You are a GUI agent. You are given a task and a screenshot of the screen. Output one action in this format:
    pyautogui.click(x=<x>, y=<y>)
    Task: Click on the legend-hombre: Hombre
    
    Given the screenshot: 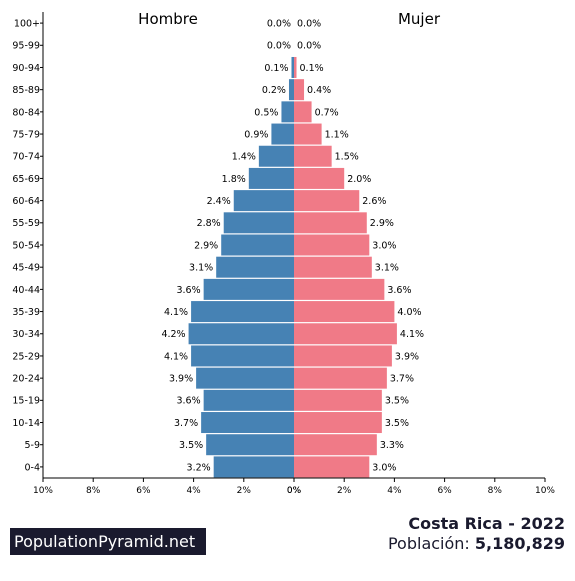 What is the action you would take?
    pyautogui.click(x=168, y=19)
    